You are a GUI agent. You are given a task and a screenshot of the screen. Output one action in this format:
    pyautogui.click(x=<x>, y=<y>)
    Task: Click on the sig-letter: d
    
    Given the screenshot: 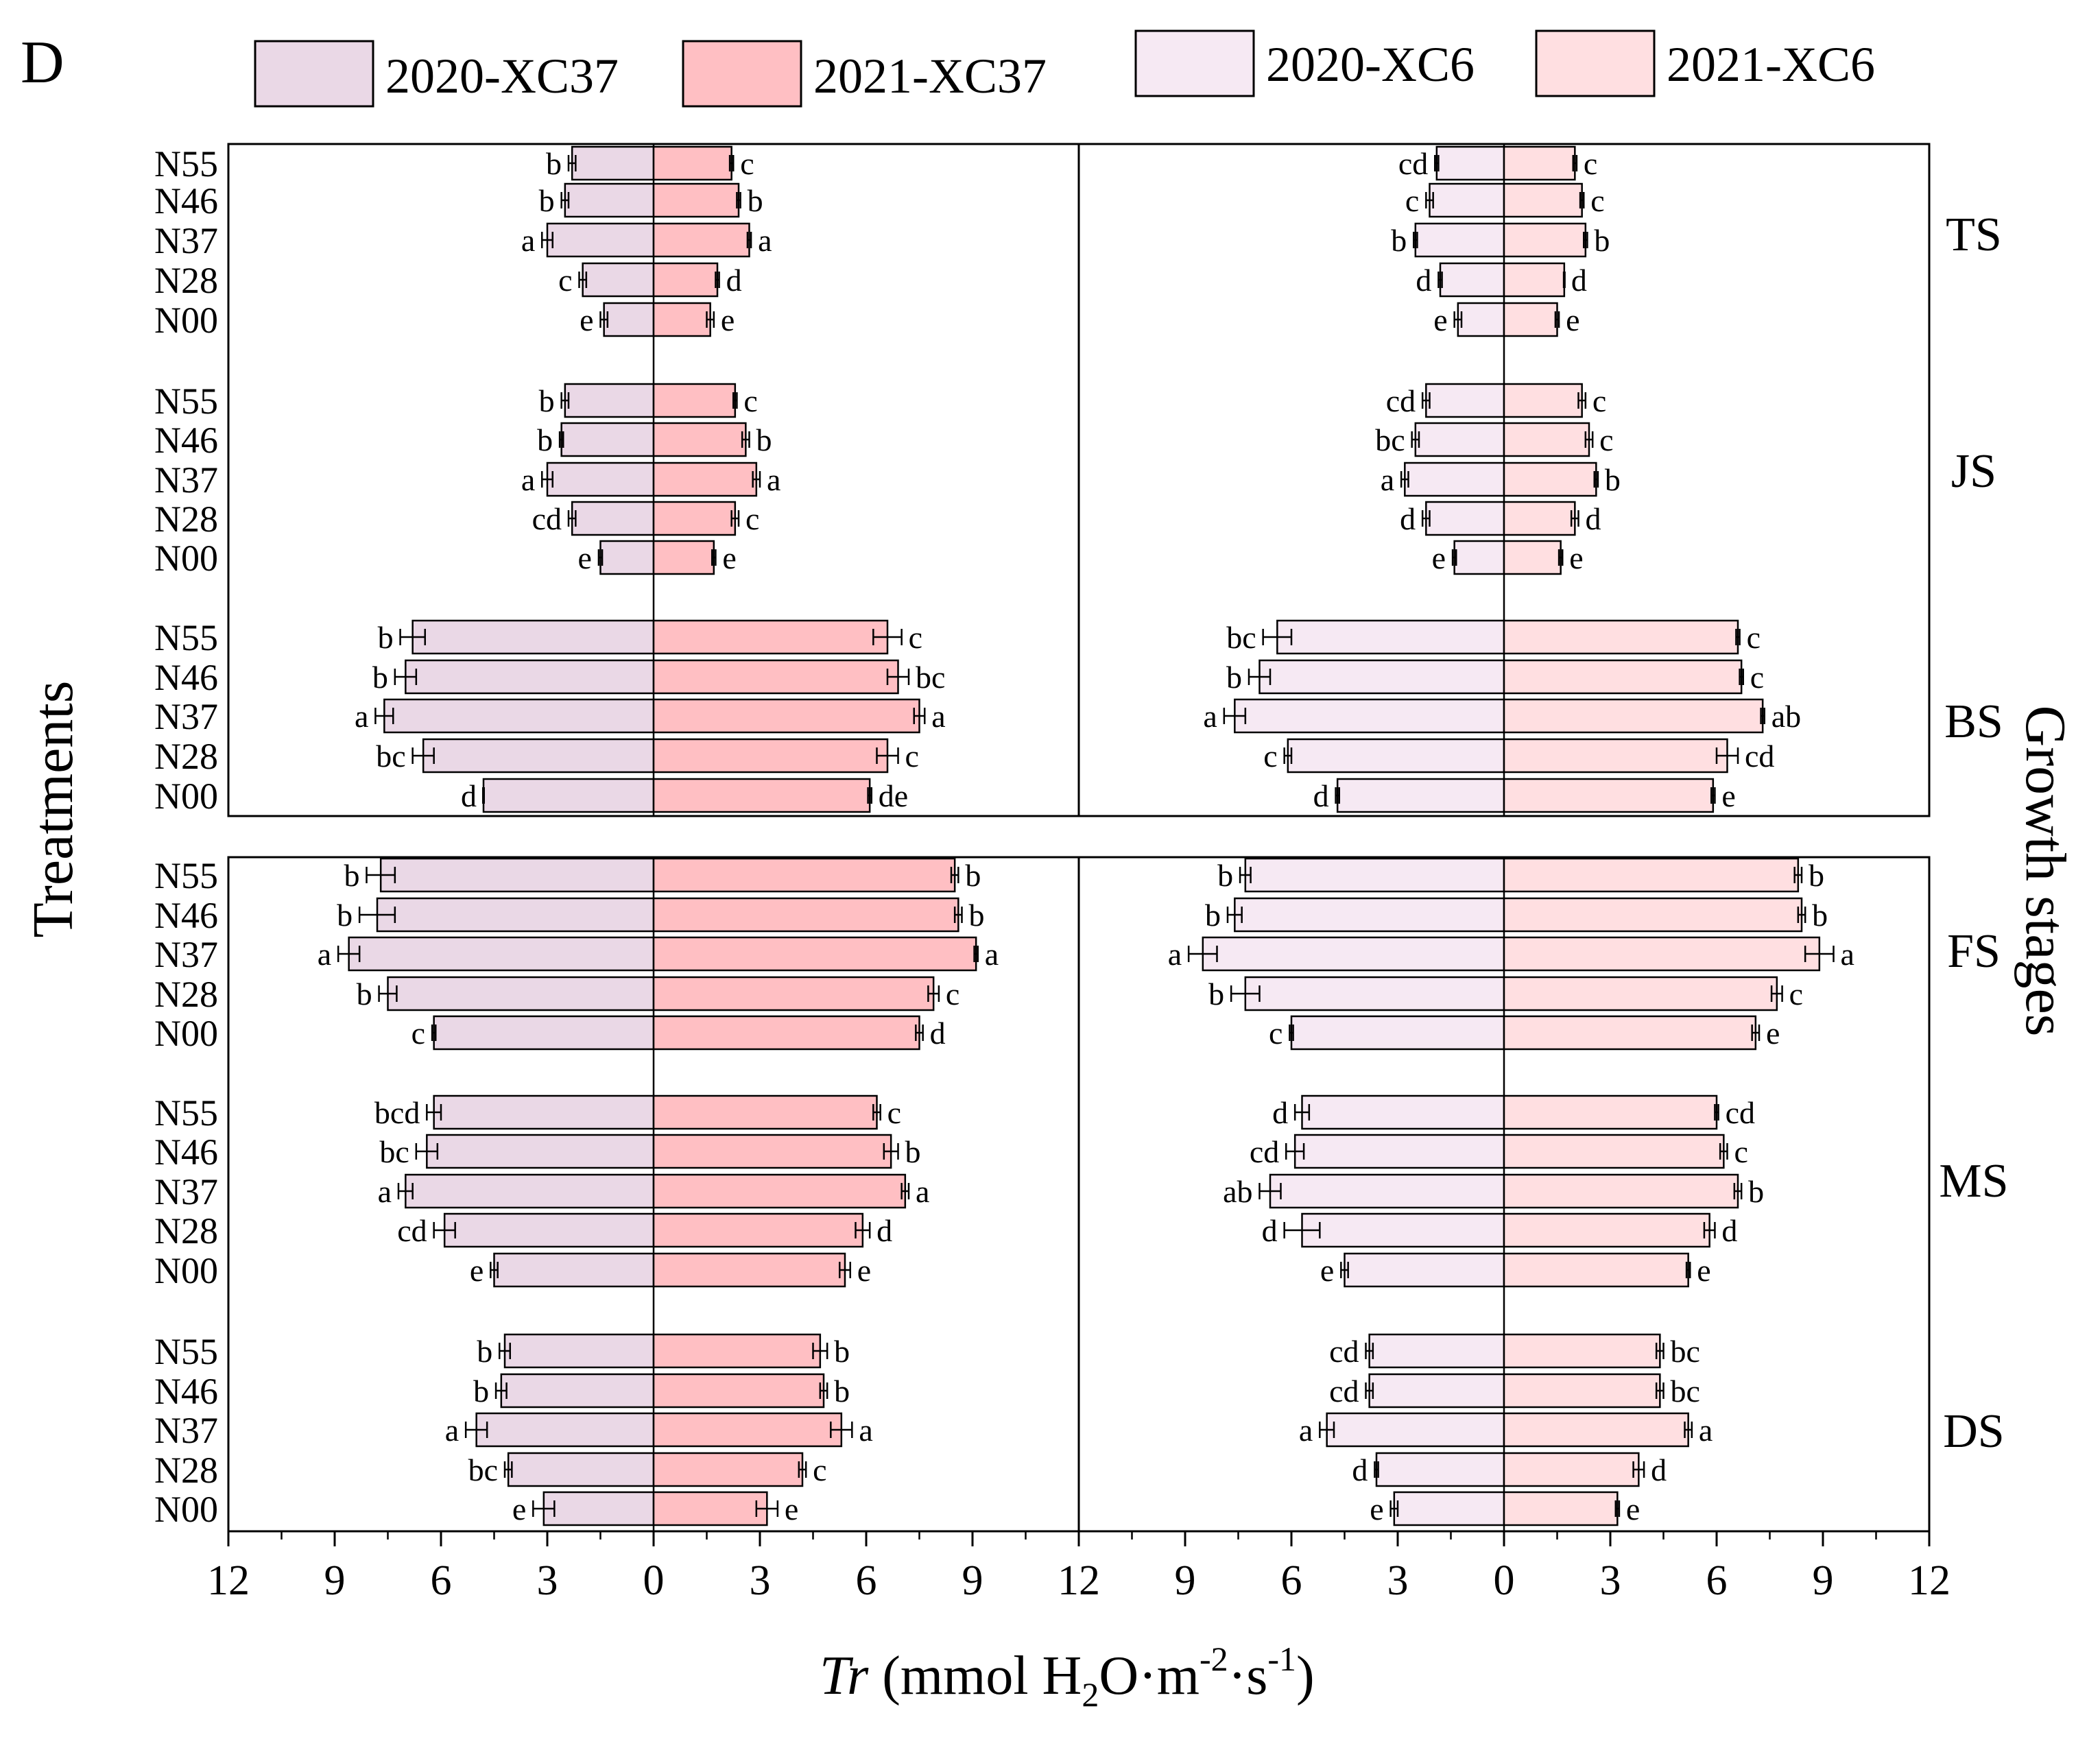 What is the action you would take?
    pyautogui.click(x=1360, y=1469)
    